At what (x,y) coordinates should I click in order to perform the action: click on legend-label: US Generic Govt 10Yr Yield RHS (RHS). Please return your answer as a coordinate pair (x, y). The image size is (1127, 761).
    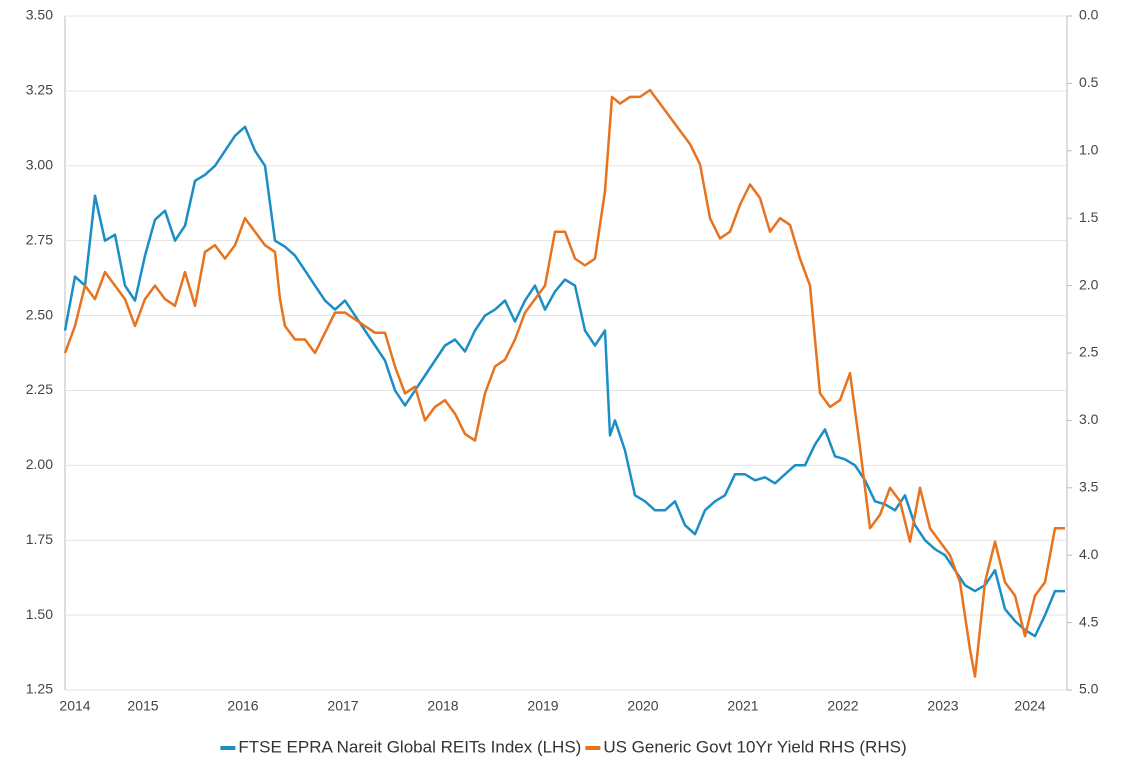
    Looking at the image, I should click on (754, 746).